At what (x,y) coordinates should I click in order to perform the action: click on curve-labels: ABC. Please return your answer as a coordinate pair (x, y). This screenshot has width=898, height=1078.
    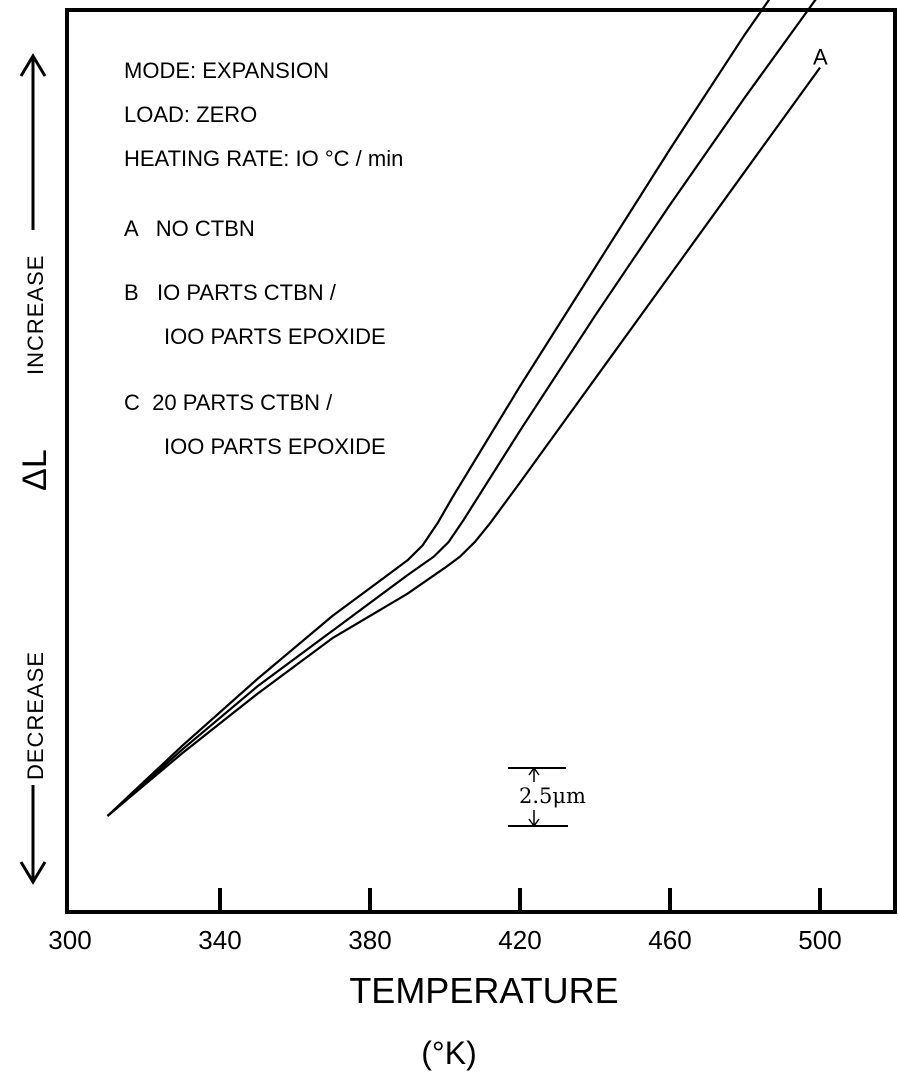
    Looking at the image, I should click on (820, 57).